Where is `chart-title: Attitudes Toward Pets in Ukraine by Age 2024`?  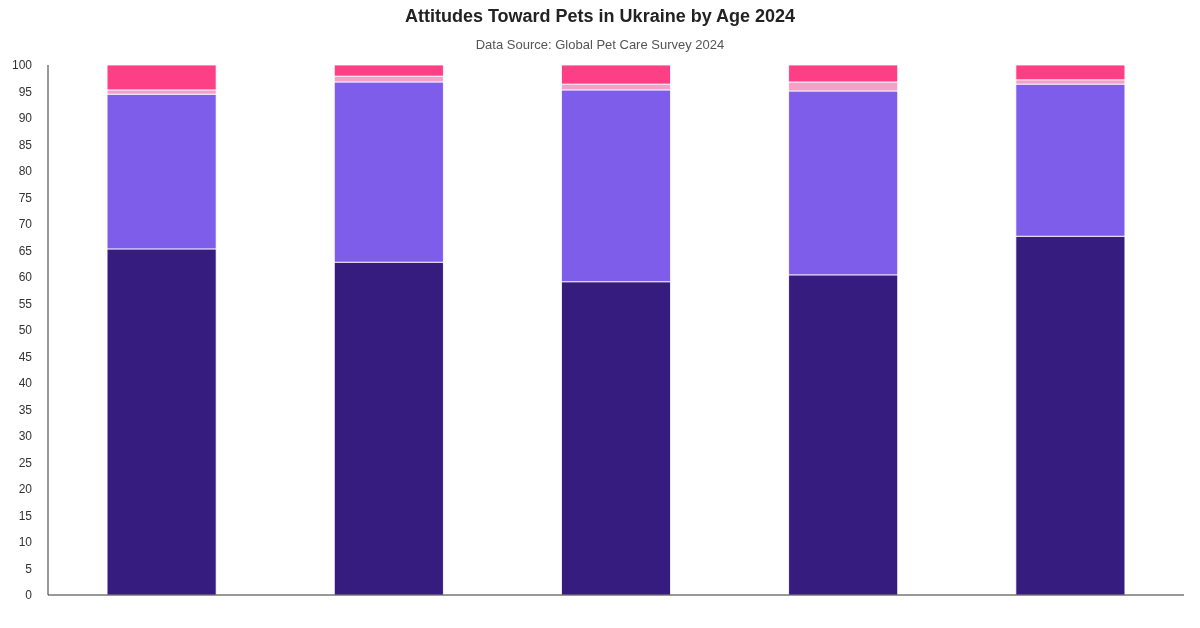 chart-title: Attitudes Toward Pets in Ukraine by Age 2024 is located at coordinates (600, 16).